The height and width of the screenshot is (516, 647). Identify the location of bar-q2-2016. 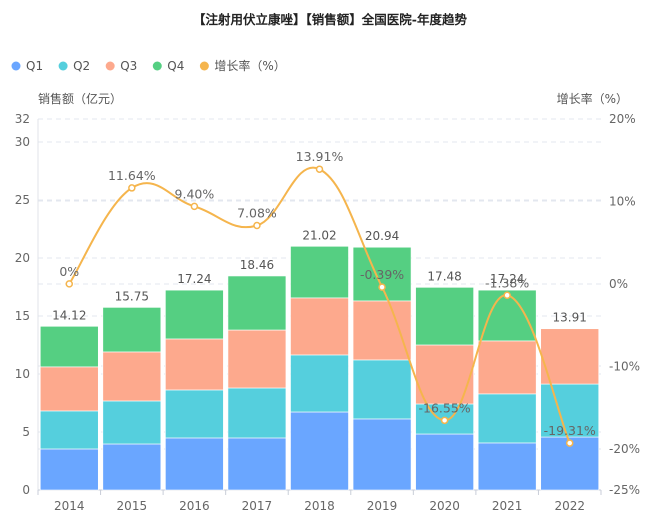
(194, 414).